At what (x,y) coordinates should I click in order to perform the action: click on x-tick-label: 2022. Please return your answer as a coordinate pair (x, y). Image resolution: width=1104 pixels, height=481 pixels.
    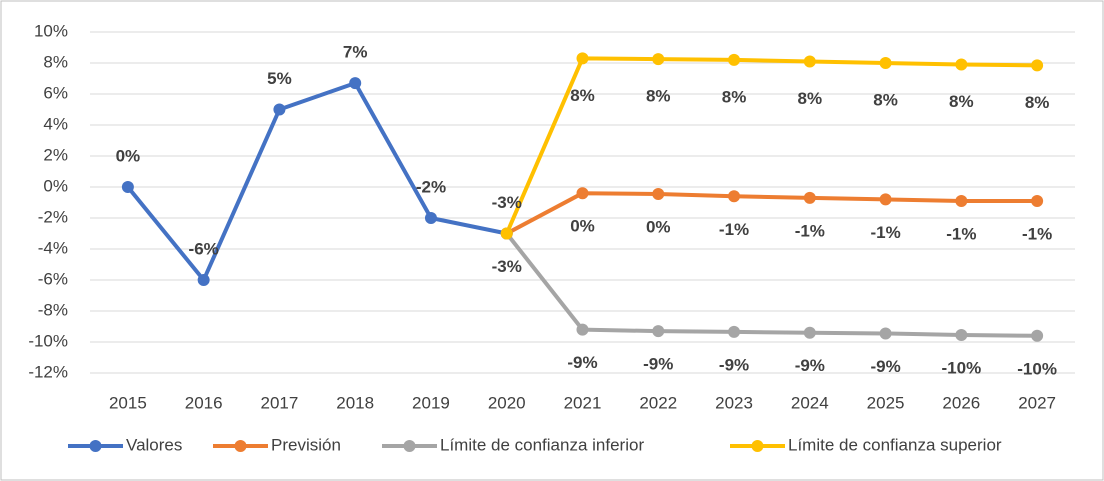
    Looking at the image, I should click on (658, 402).